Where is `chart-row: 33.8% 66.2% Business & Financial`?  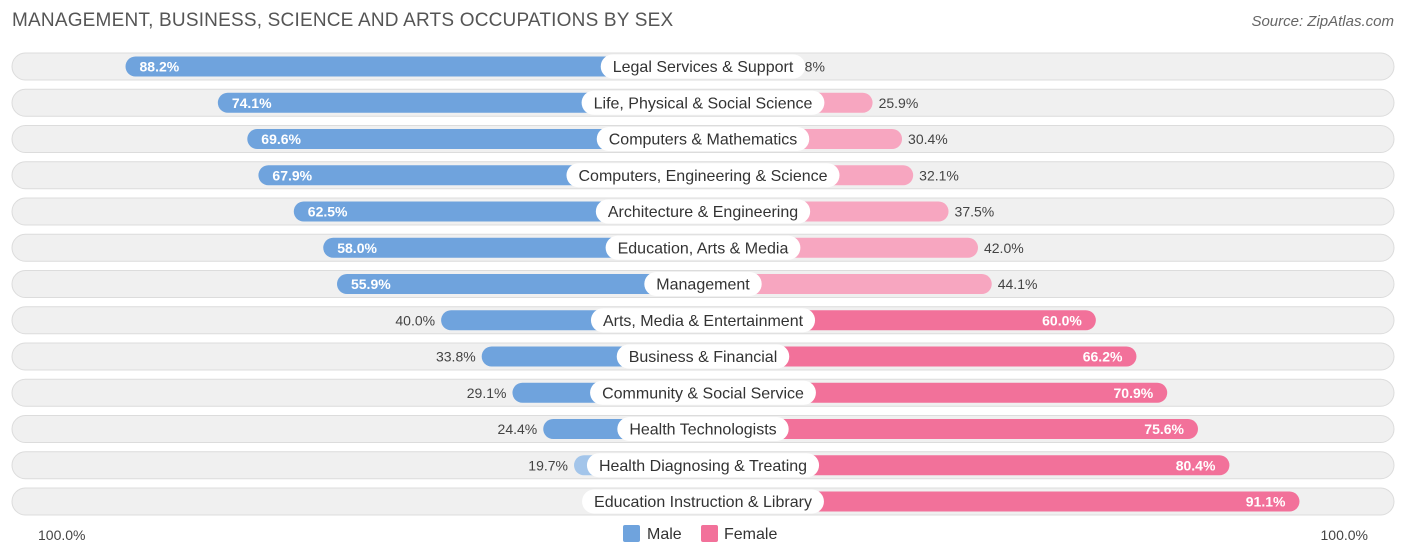 chart-row: 33.8% 66.2% Business & Financial is located at coordinates (703, 356).